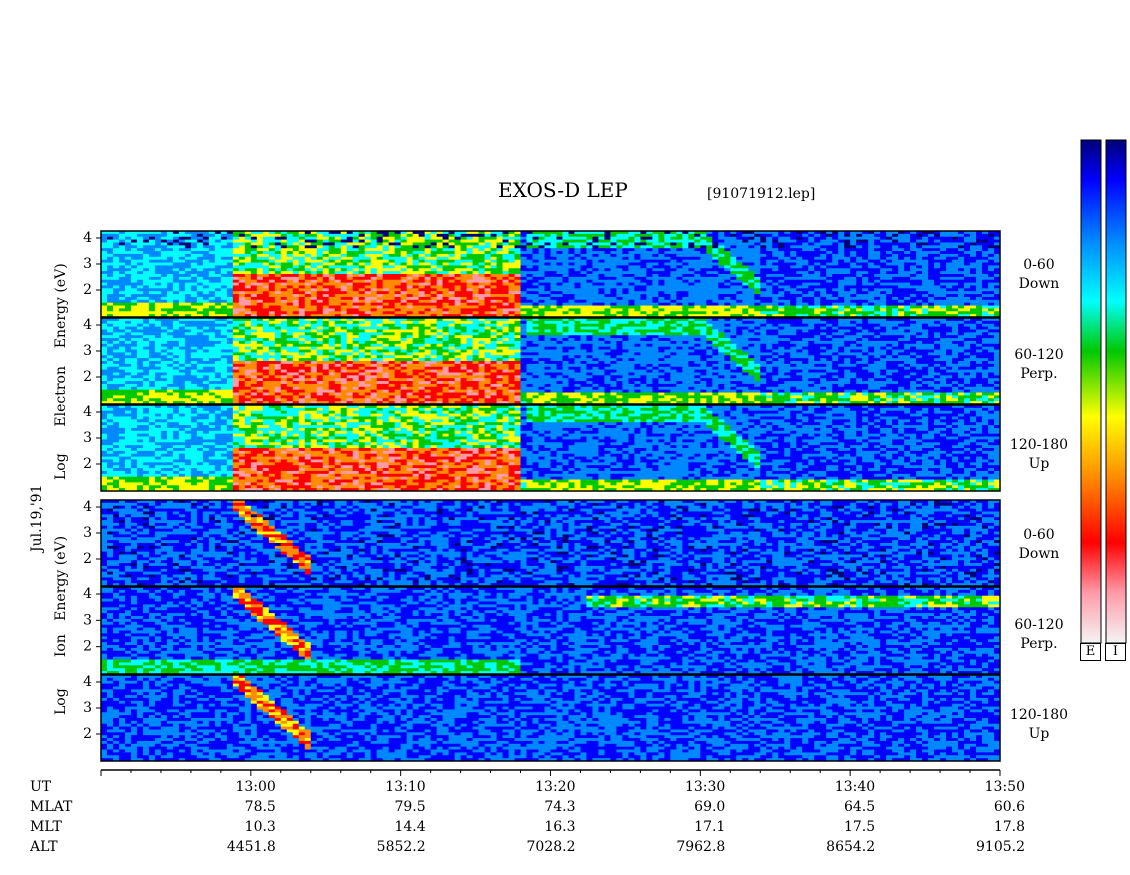 Image resolution: width=1130 pixels, height=875 pixels. I want to click on ephemeris-ut-value: 13:30, so click(690, 787).